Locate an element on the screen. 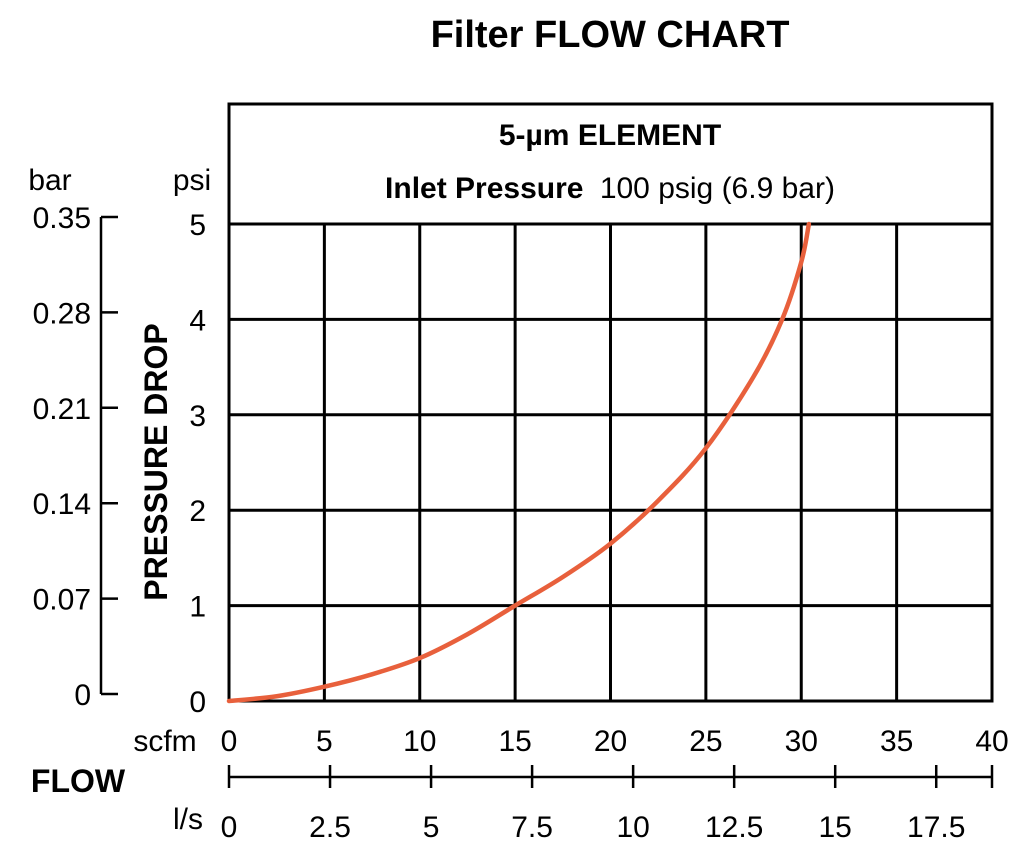 The height and width of the screenshot is (847, 1024). ls-tick-label: 7.5 is located at coordinates (532, 827).